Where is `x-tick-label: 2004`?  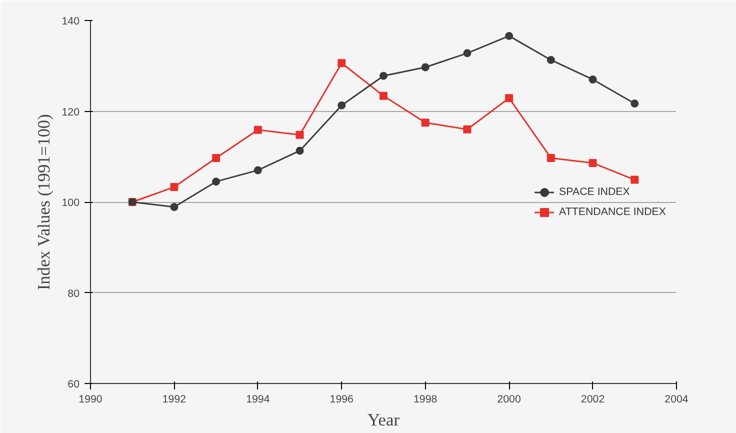
x-tick-label: 2004 is located at coordinates (676, 400).